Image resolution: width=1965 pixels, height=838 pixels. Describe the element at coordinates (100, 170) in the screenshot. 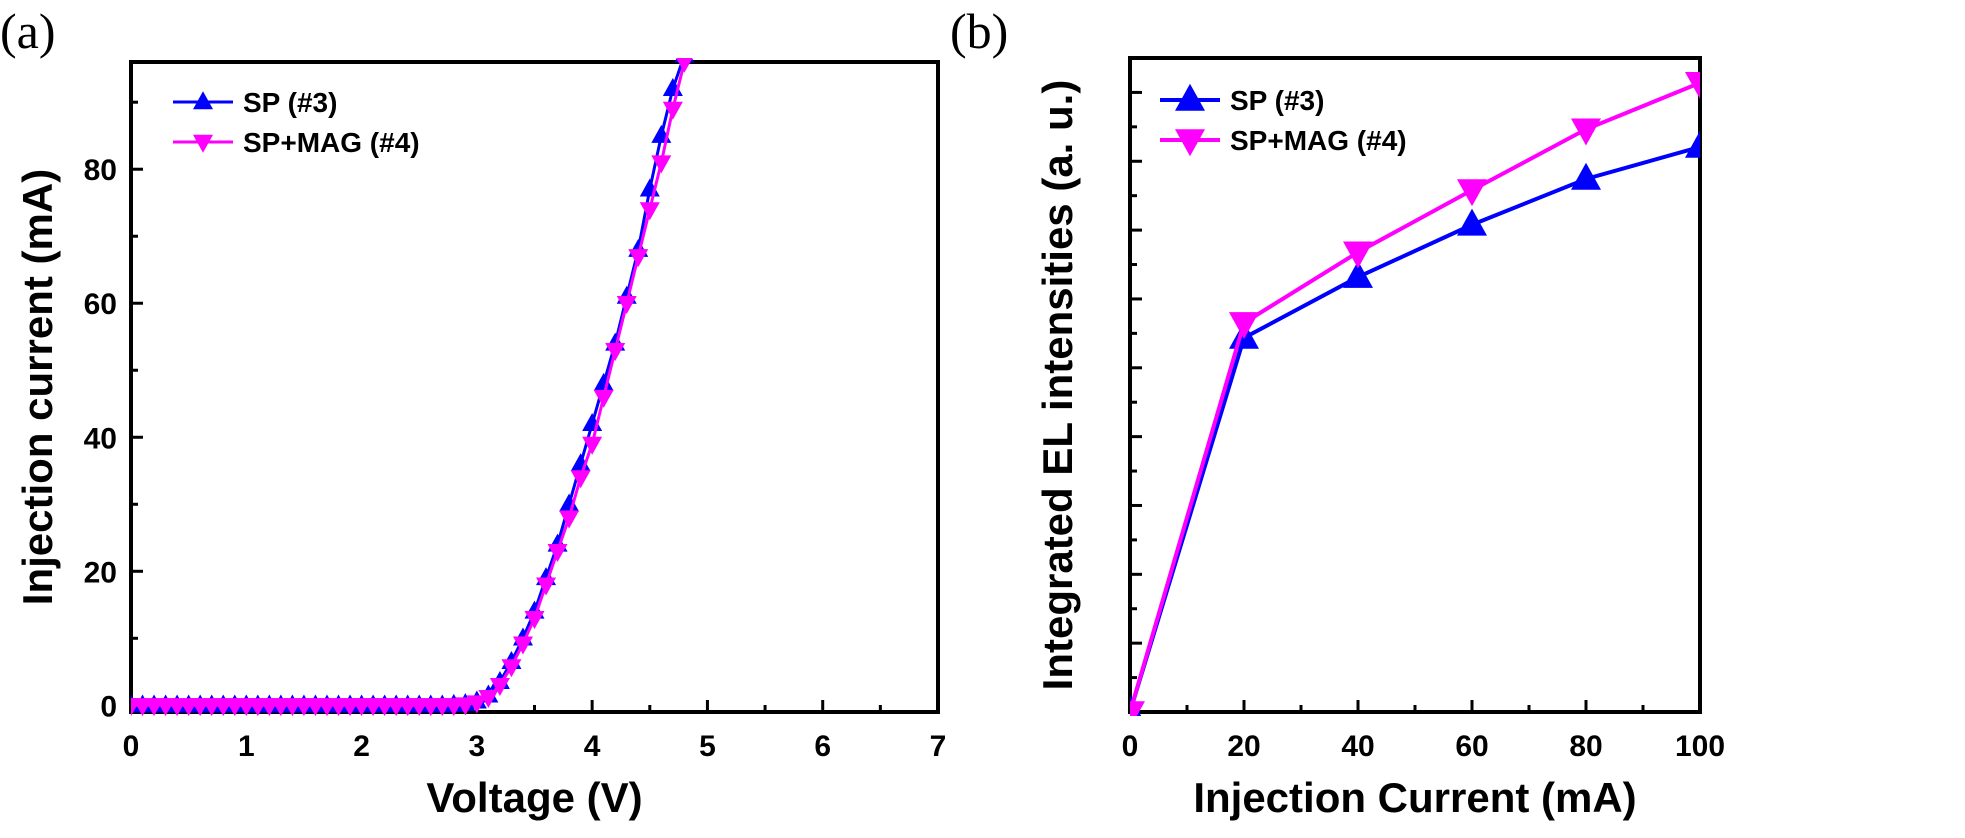

I see `y-tick-label: 80` at that location.